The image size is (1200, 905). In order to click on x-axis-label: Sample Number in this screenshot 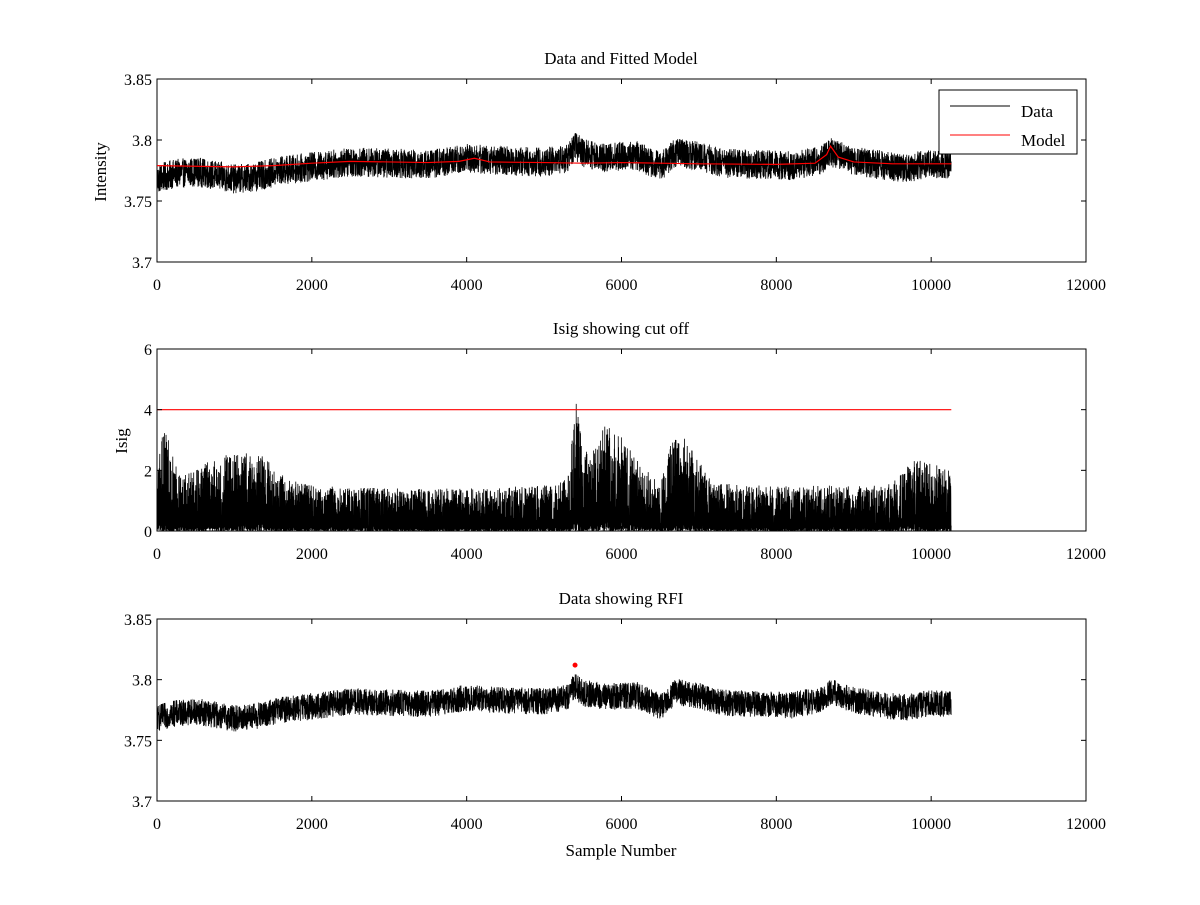, I will do `click(621, 850)`.